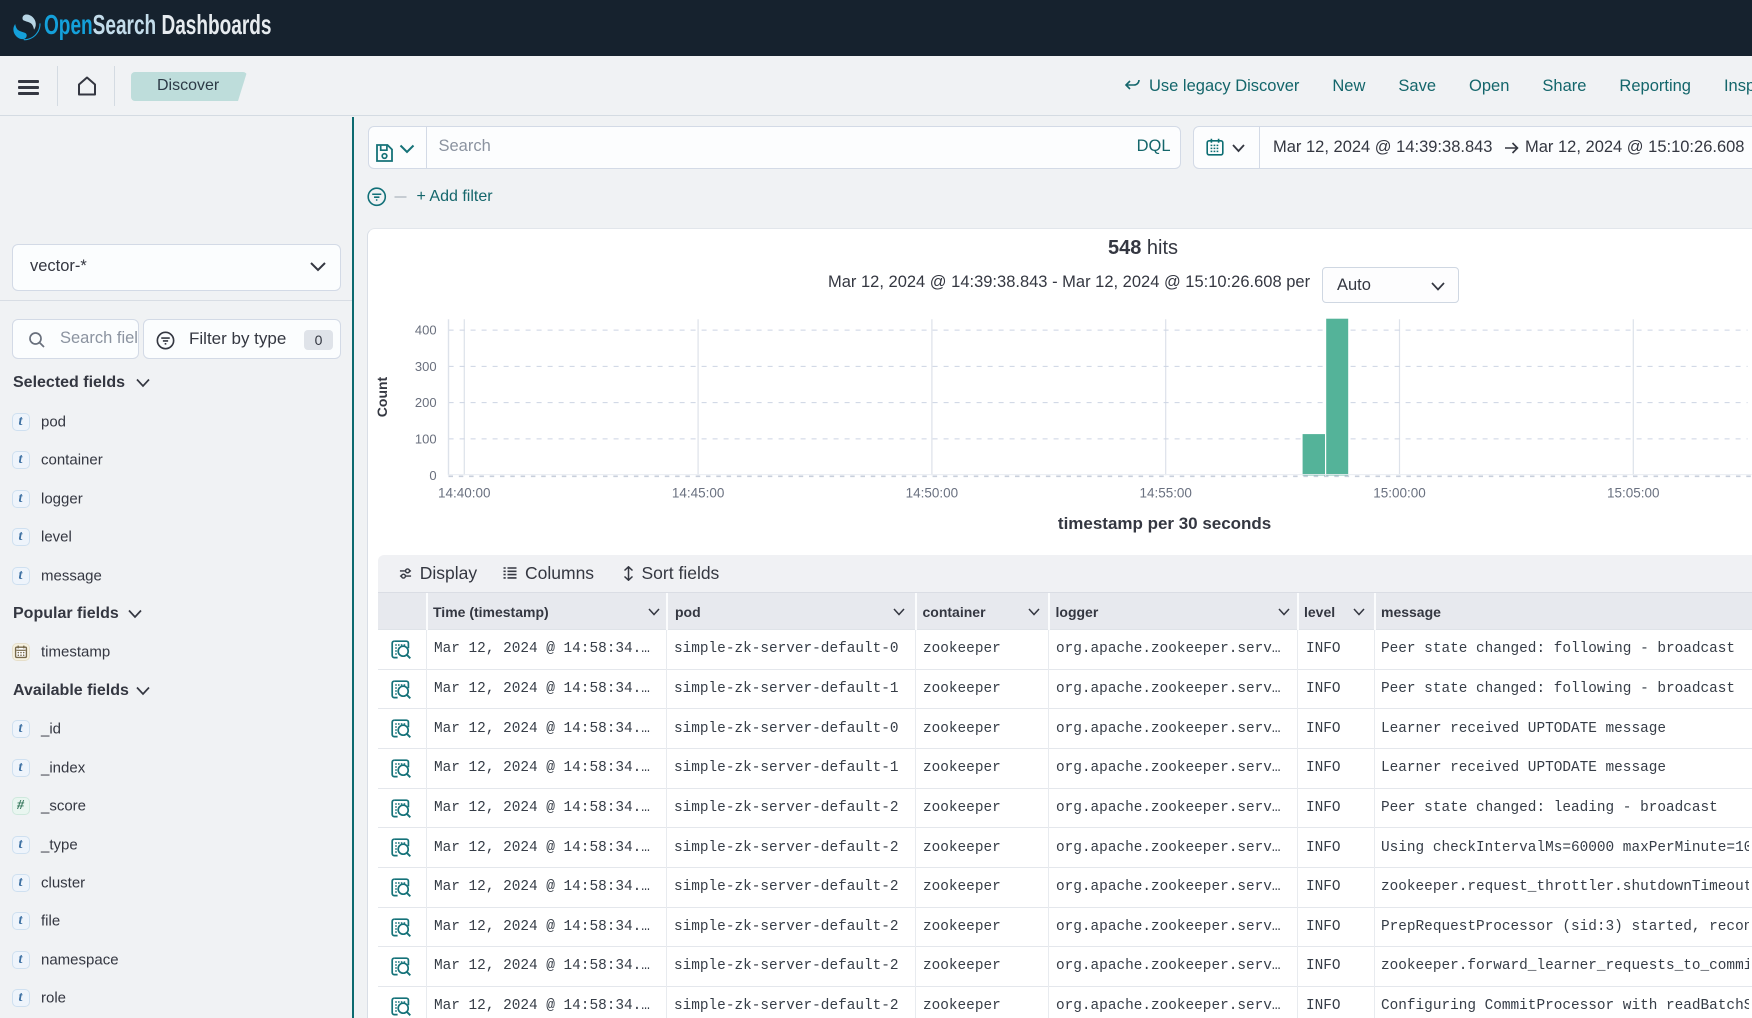 The height and width of the screenshot is (1018, 1752). What do you see at coordinates (932, 492) in the screenshot?
I see `svg-text: 14:50:00` at bounding box center [932, 492].